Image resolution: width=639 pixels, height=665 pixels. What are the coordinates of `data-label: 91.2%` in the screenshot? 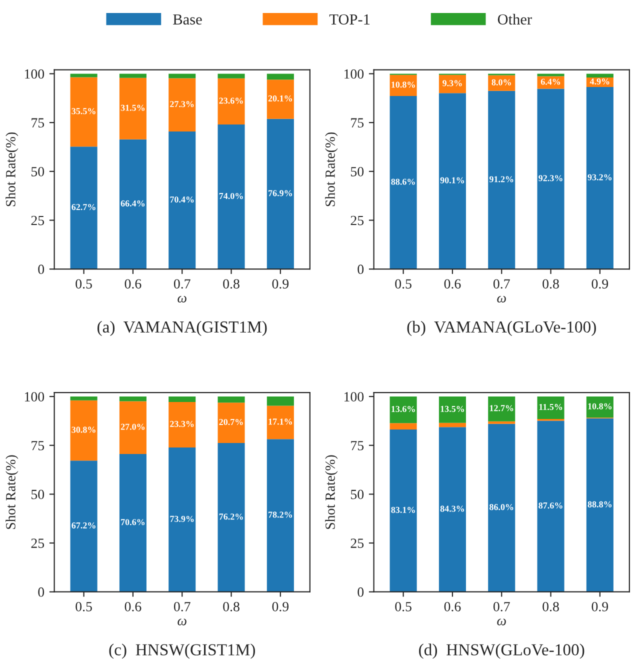 It's located at (501, 179).